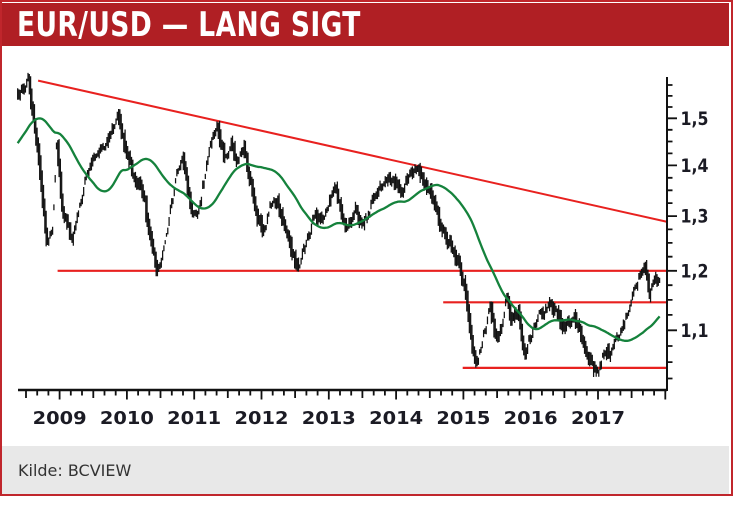 The height and width of the screenshot is (505, 735). Describe the element at coordinates (695, 217) in the screenshot. I see `y-tick-label: 1,3` at that location.